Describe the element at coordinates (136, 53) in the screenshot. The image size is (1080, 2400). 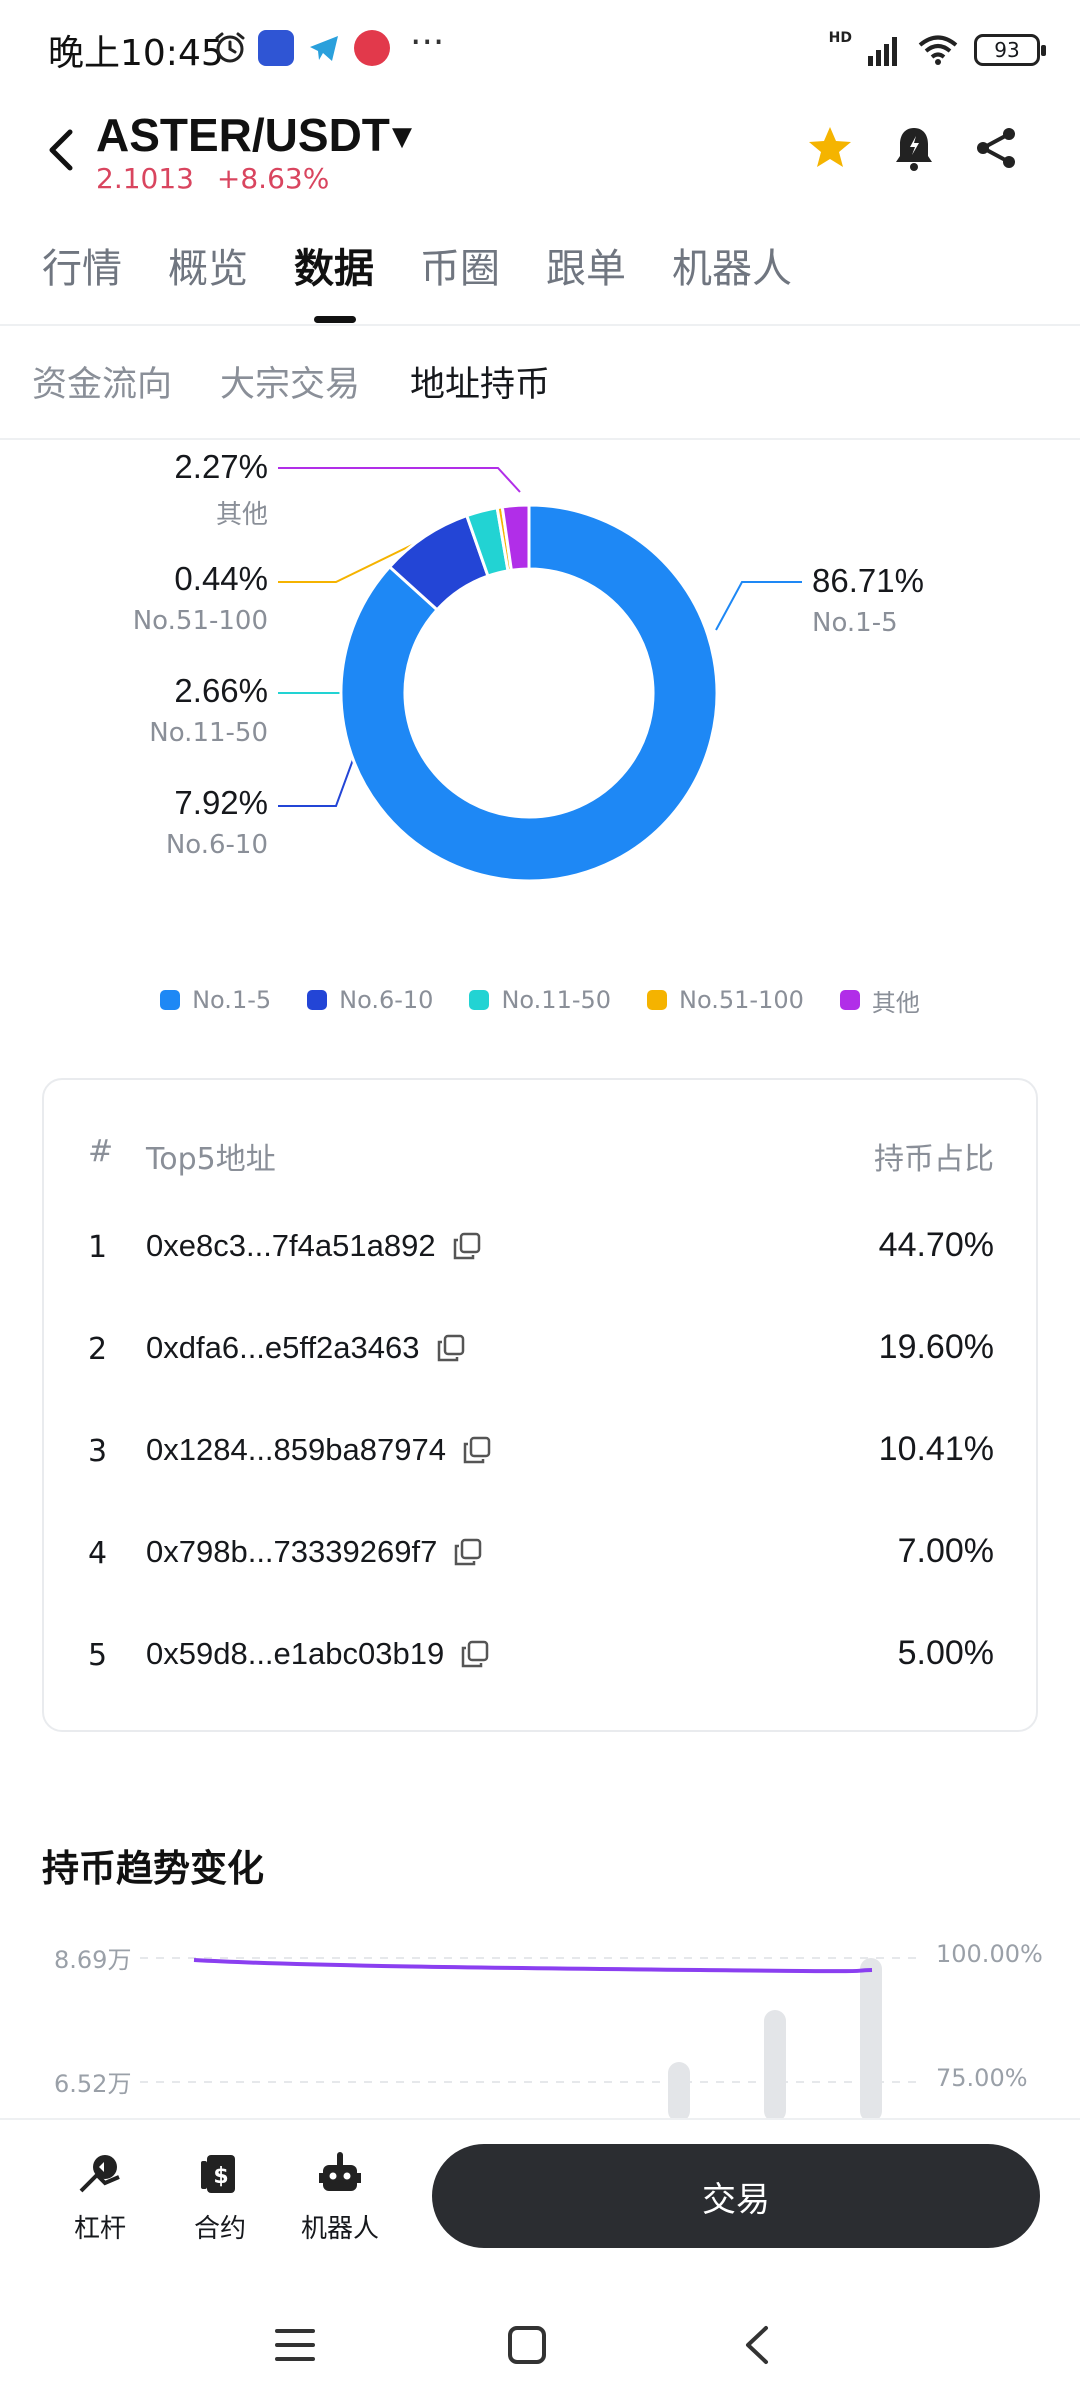
I see `status-time: 晚上10:45` at that location.